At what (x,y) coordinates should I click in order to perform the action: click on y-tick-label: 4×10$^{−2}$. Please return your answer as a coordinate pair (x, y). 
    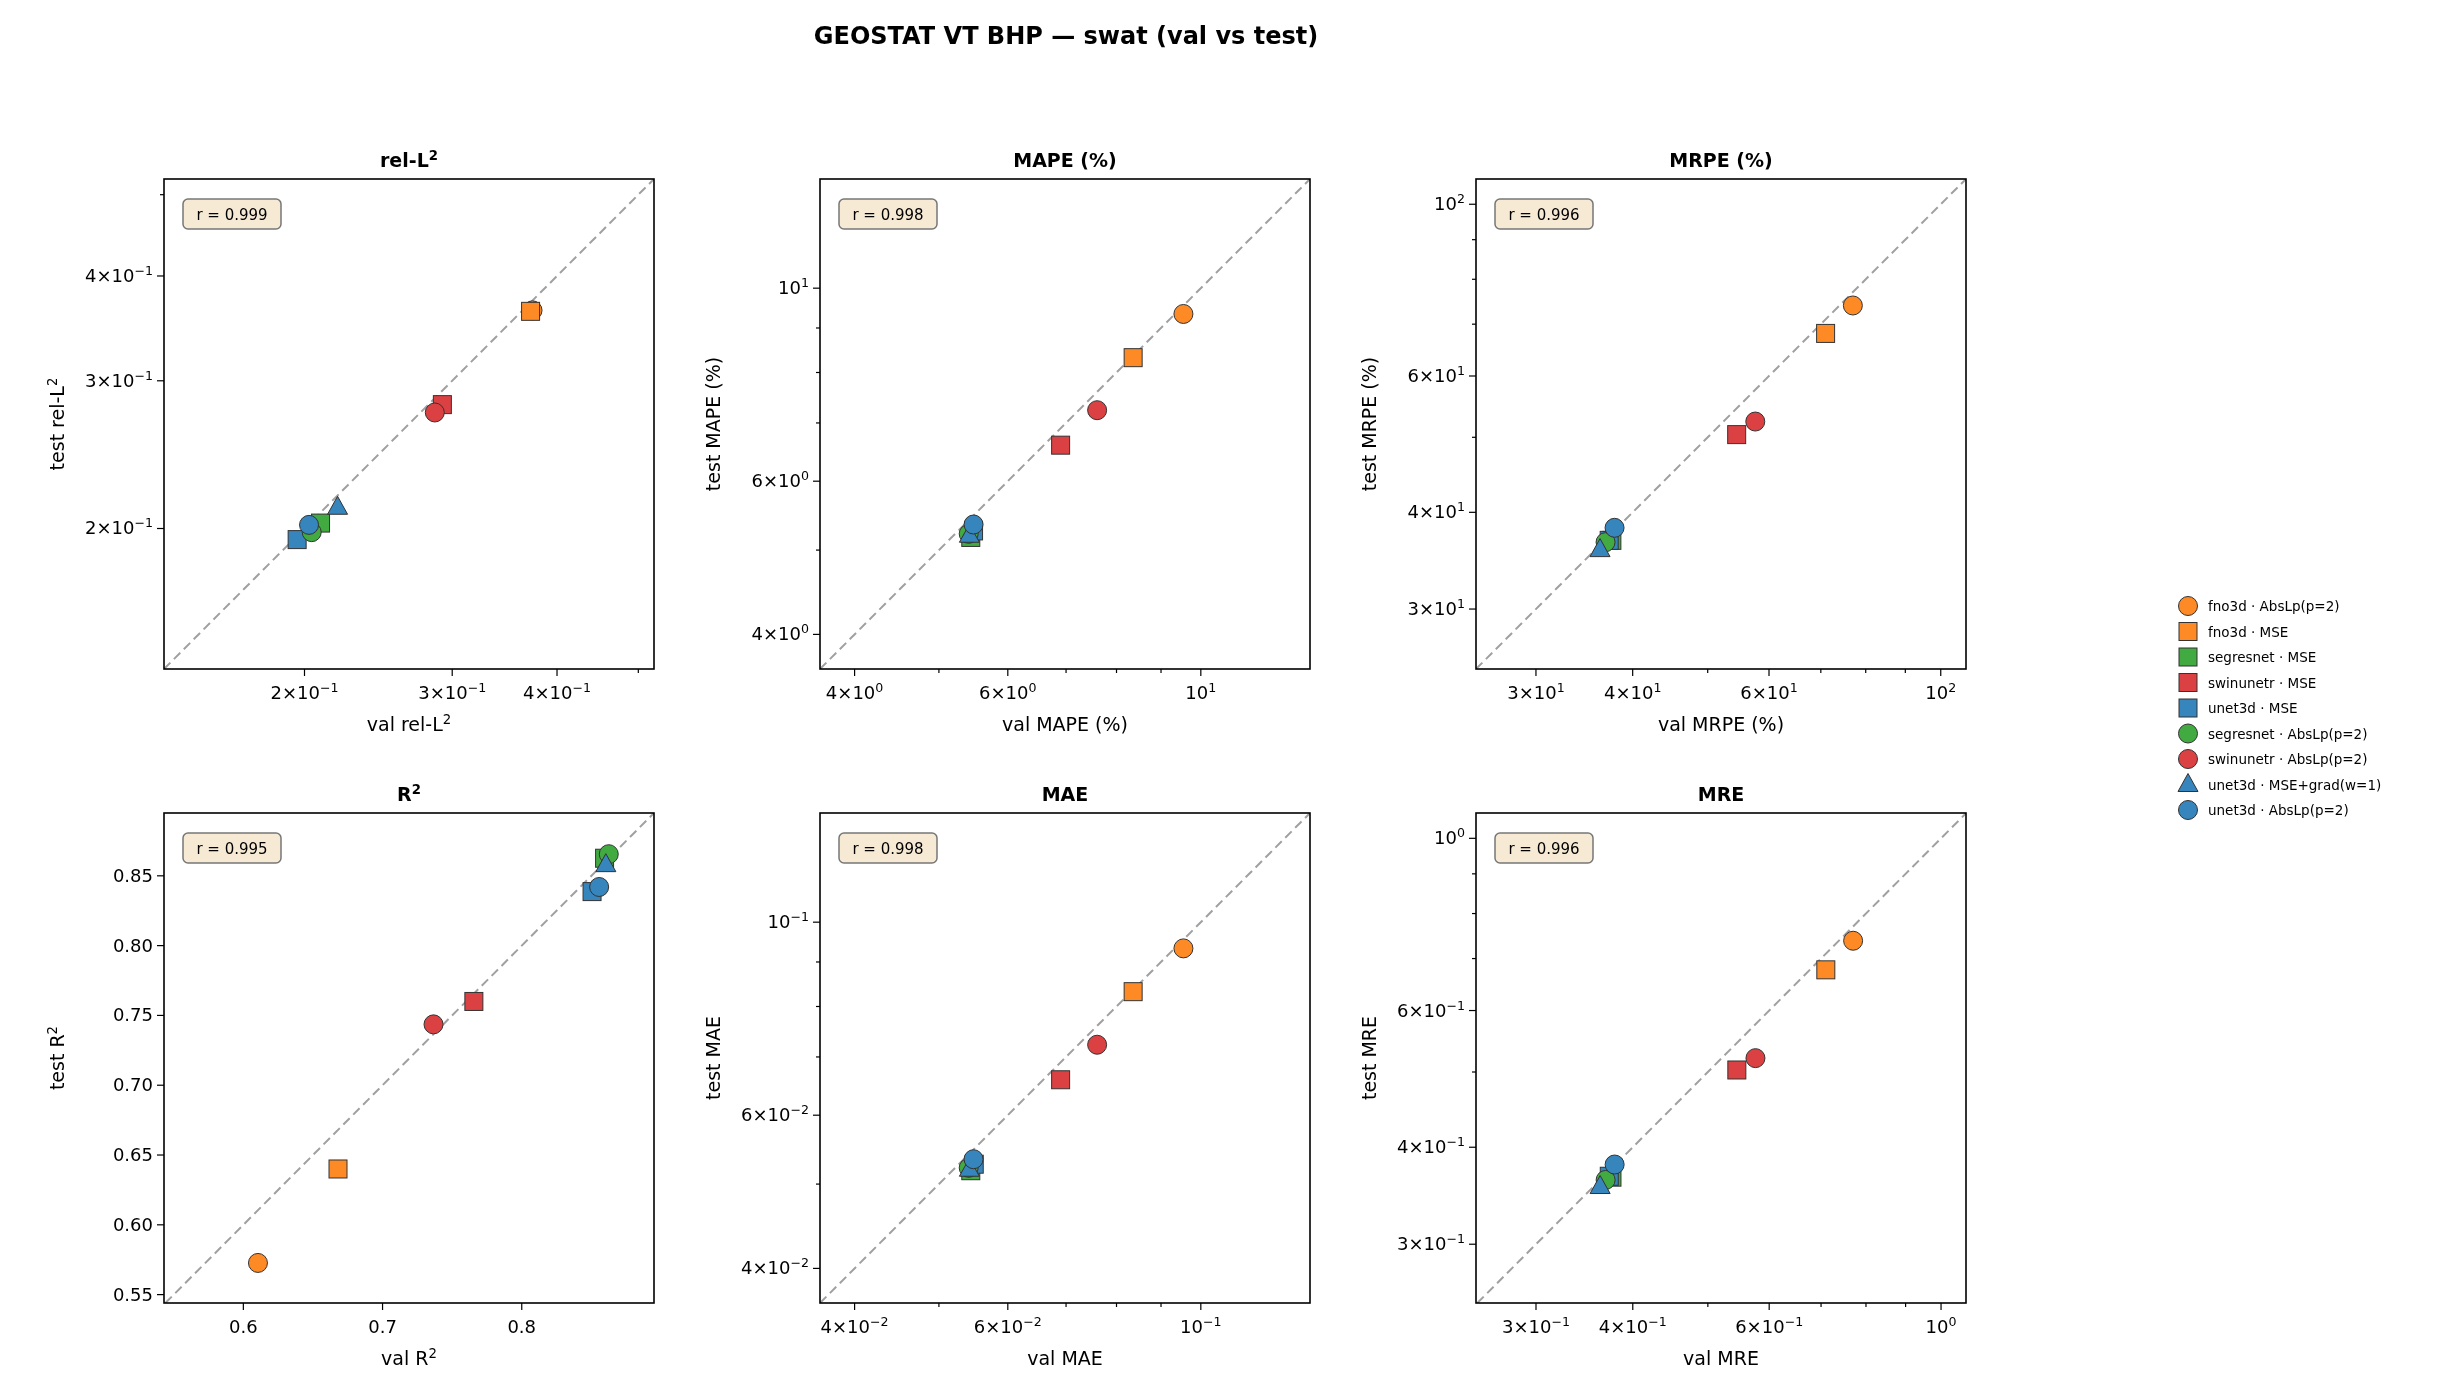
    Looking at the image, I should click on (774, 1266).